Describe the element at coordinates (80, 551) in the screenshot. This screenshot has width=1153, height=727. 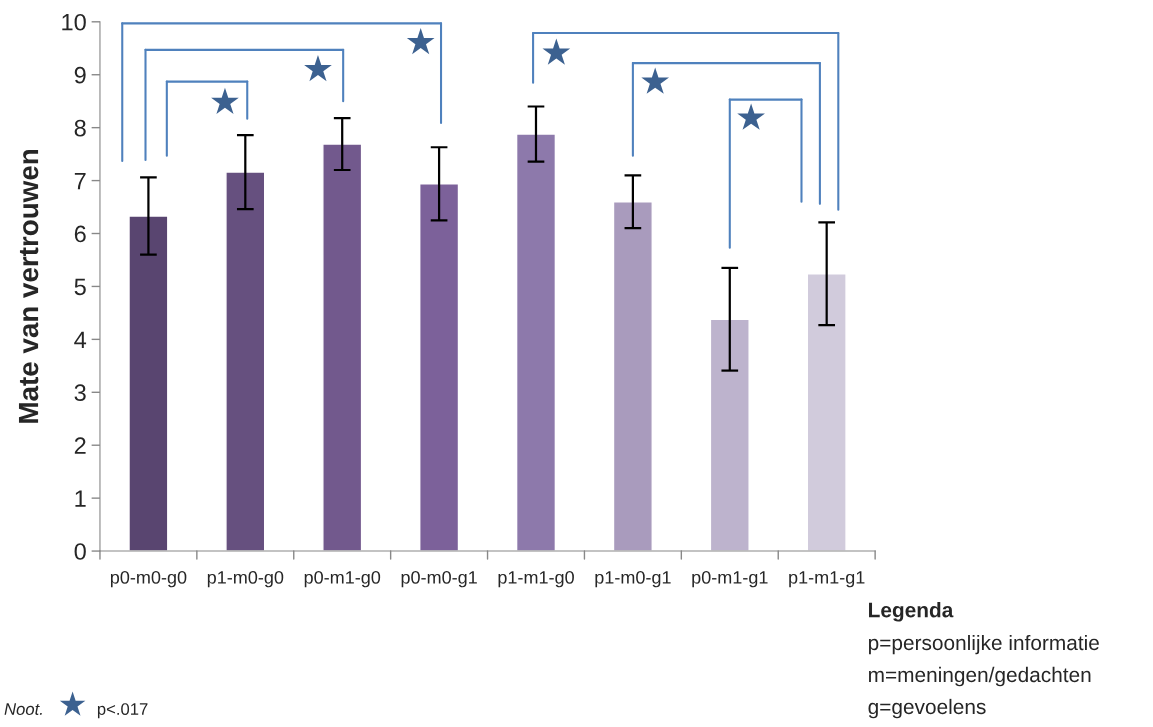
I see `y-tick-label: 0` at that location.